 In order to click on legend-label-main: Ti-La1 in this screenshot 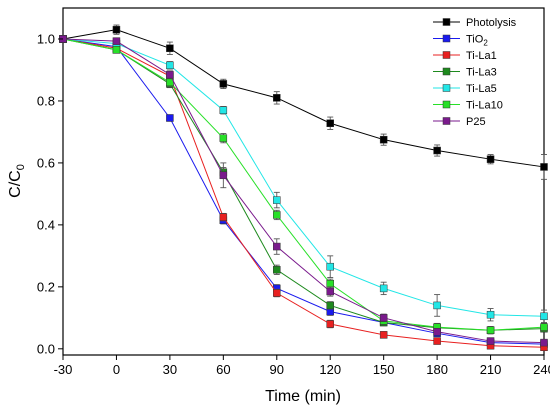, I will do `click(481, 56)`.